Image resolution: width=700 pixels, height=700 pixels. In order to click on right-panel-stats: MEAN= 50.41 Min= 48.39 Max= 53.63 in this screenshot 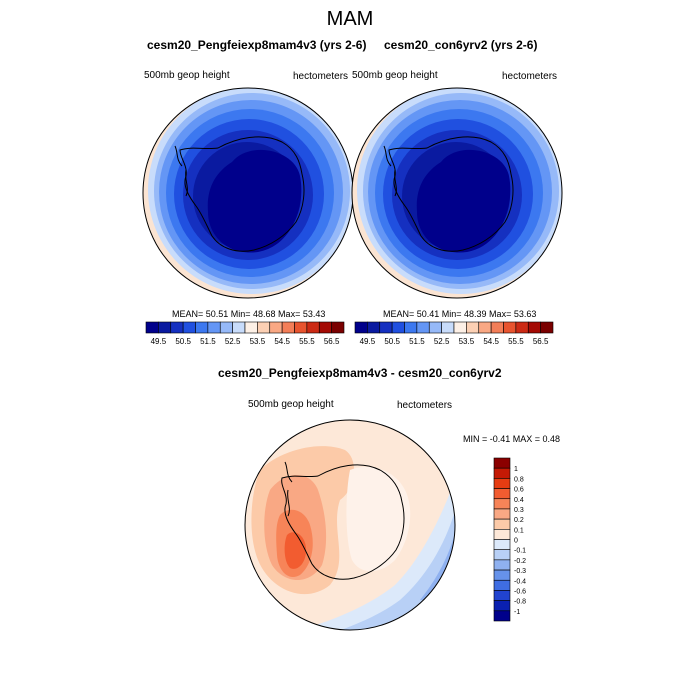, I will do `click(460, 314)`.